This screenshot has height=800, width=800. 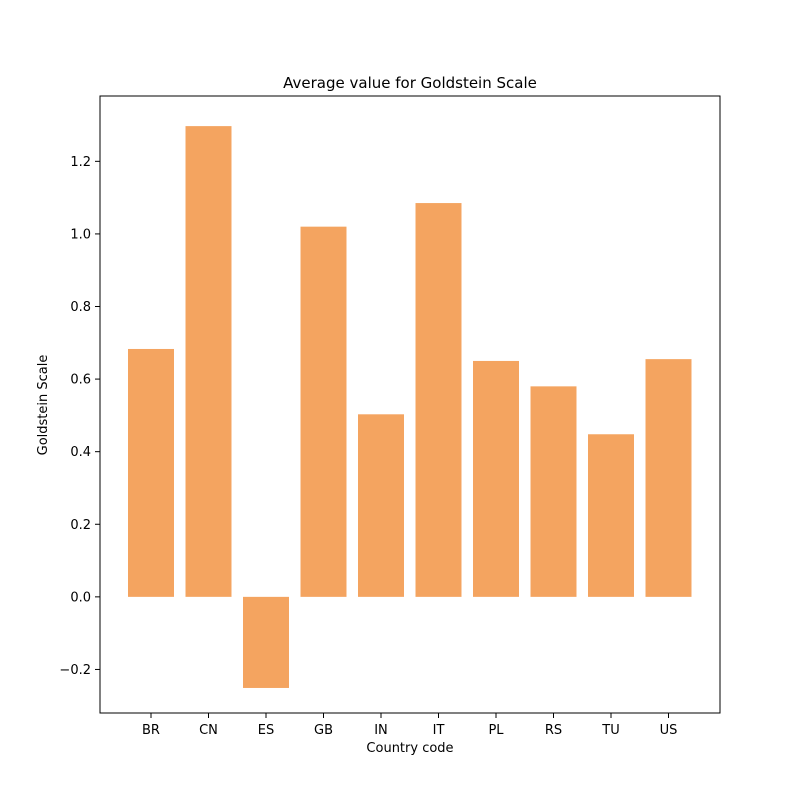 I want to click on y-tick-label: 0.4, so click(x=80, y=452).